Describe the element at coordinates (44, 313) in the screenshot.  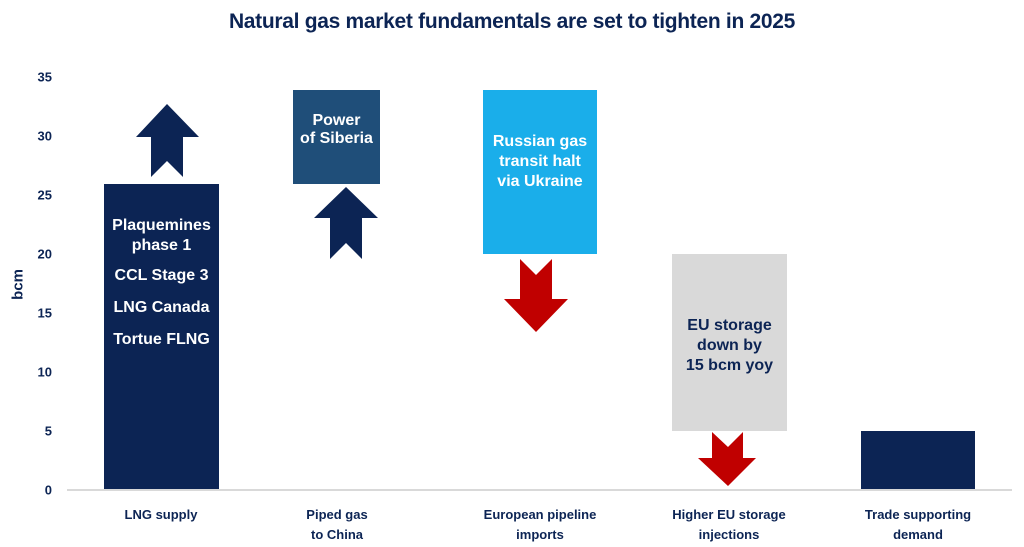
I see `y-tick-15: 15` at that location.